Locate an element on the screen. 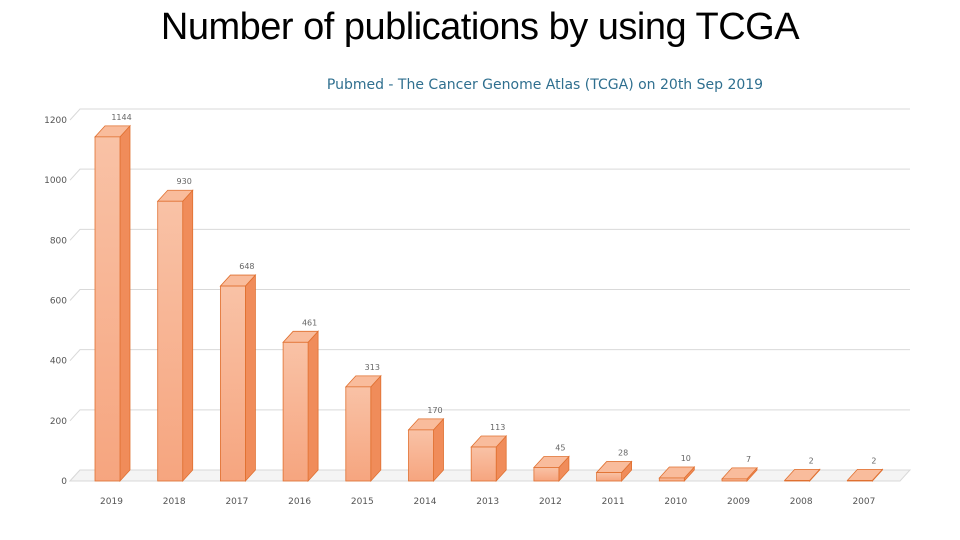 The image size is (960, 540). bar-2019 is located at coordinates (112, 303).